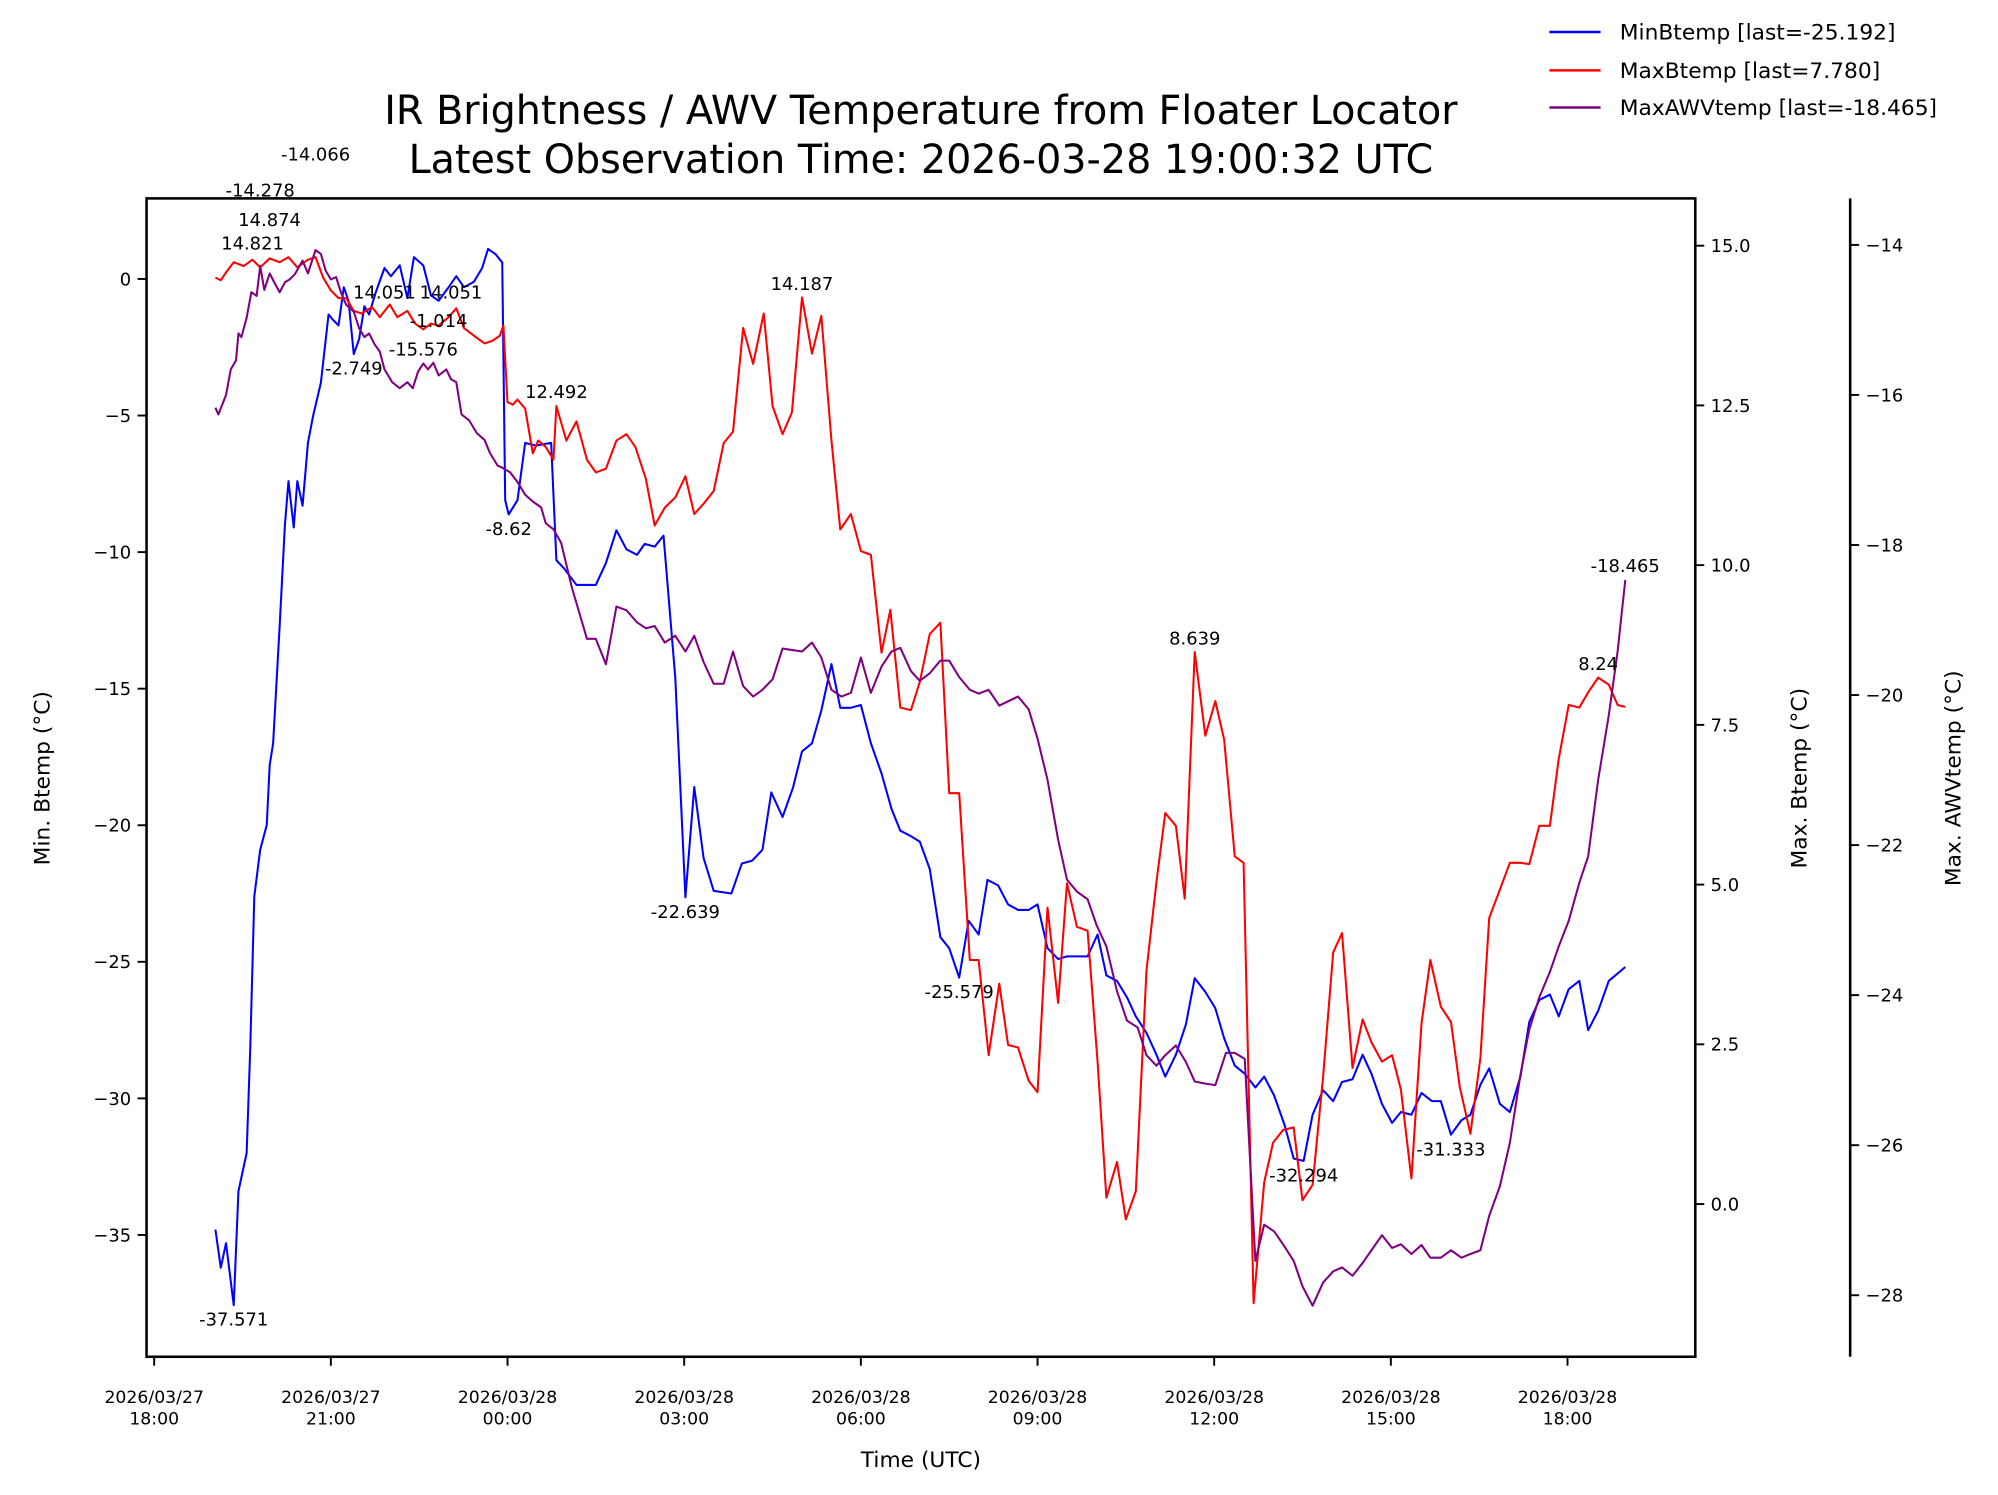  I want to click on data-label: 14.874, so click(269, 220).